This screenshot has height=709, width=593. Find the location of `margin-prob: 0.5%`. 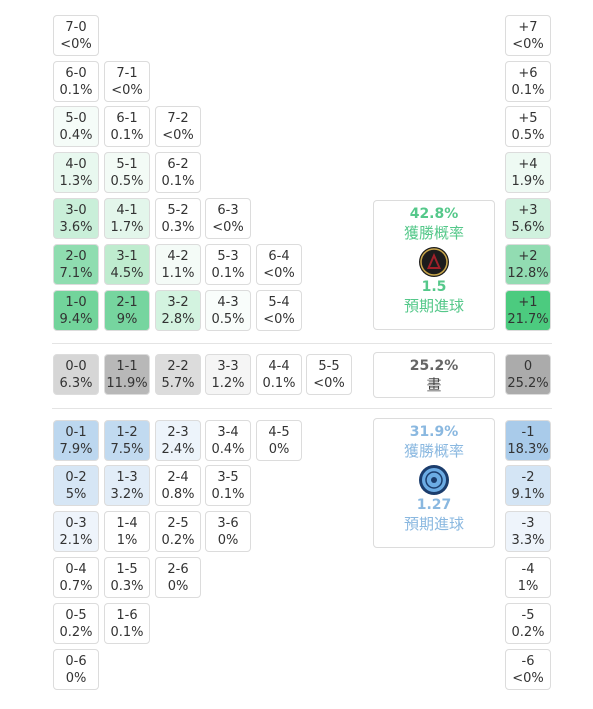

margin-prob: 0.5% is located at coordinates (528, 135).